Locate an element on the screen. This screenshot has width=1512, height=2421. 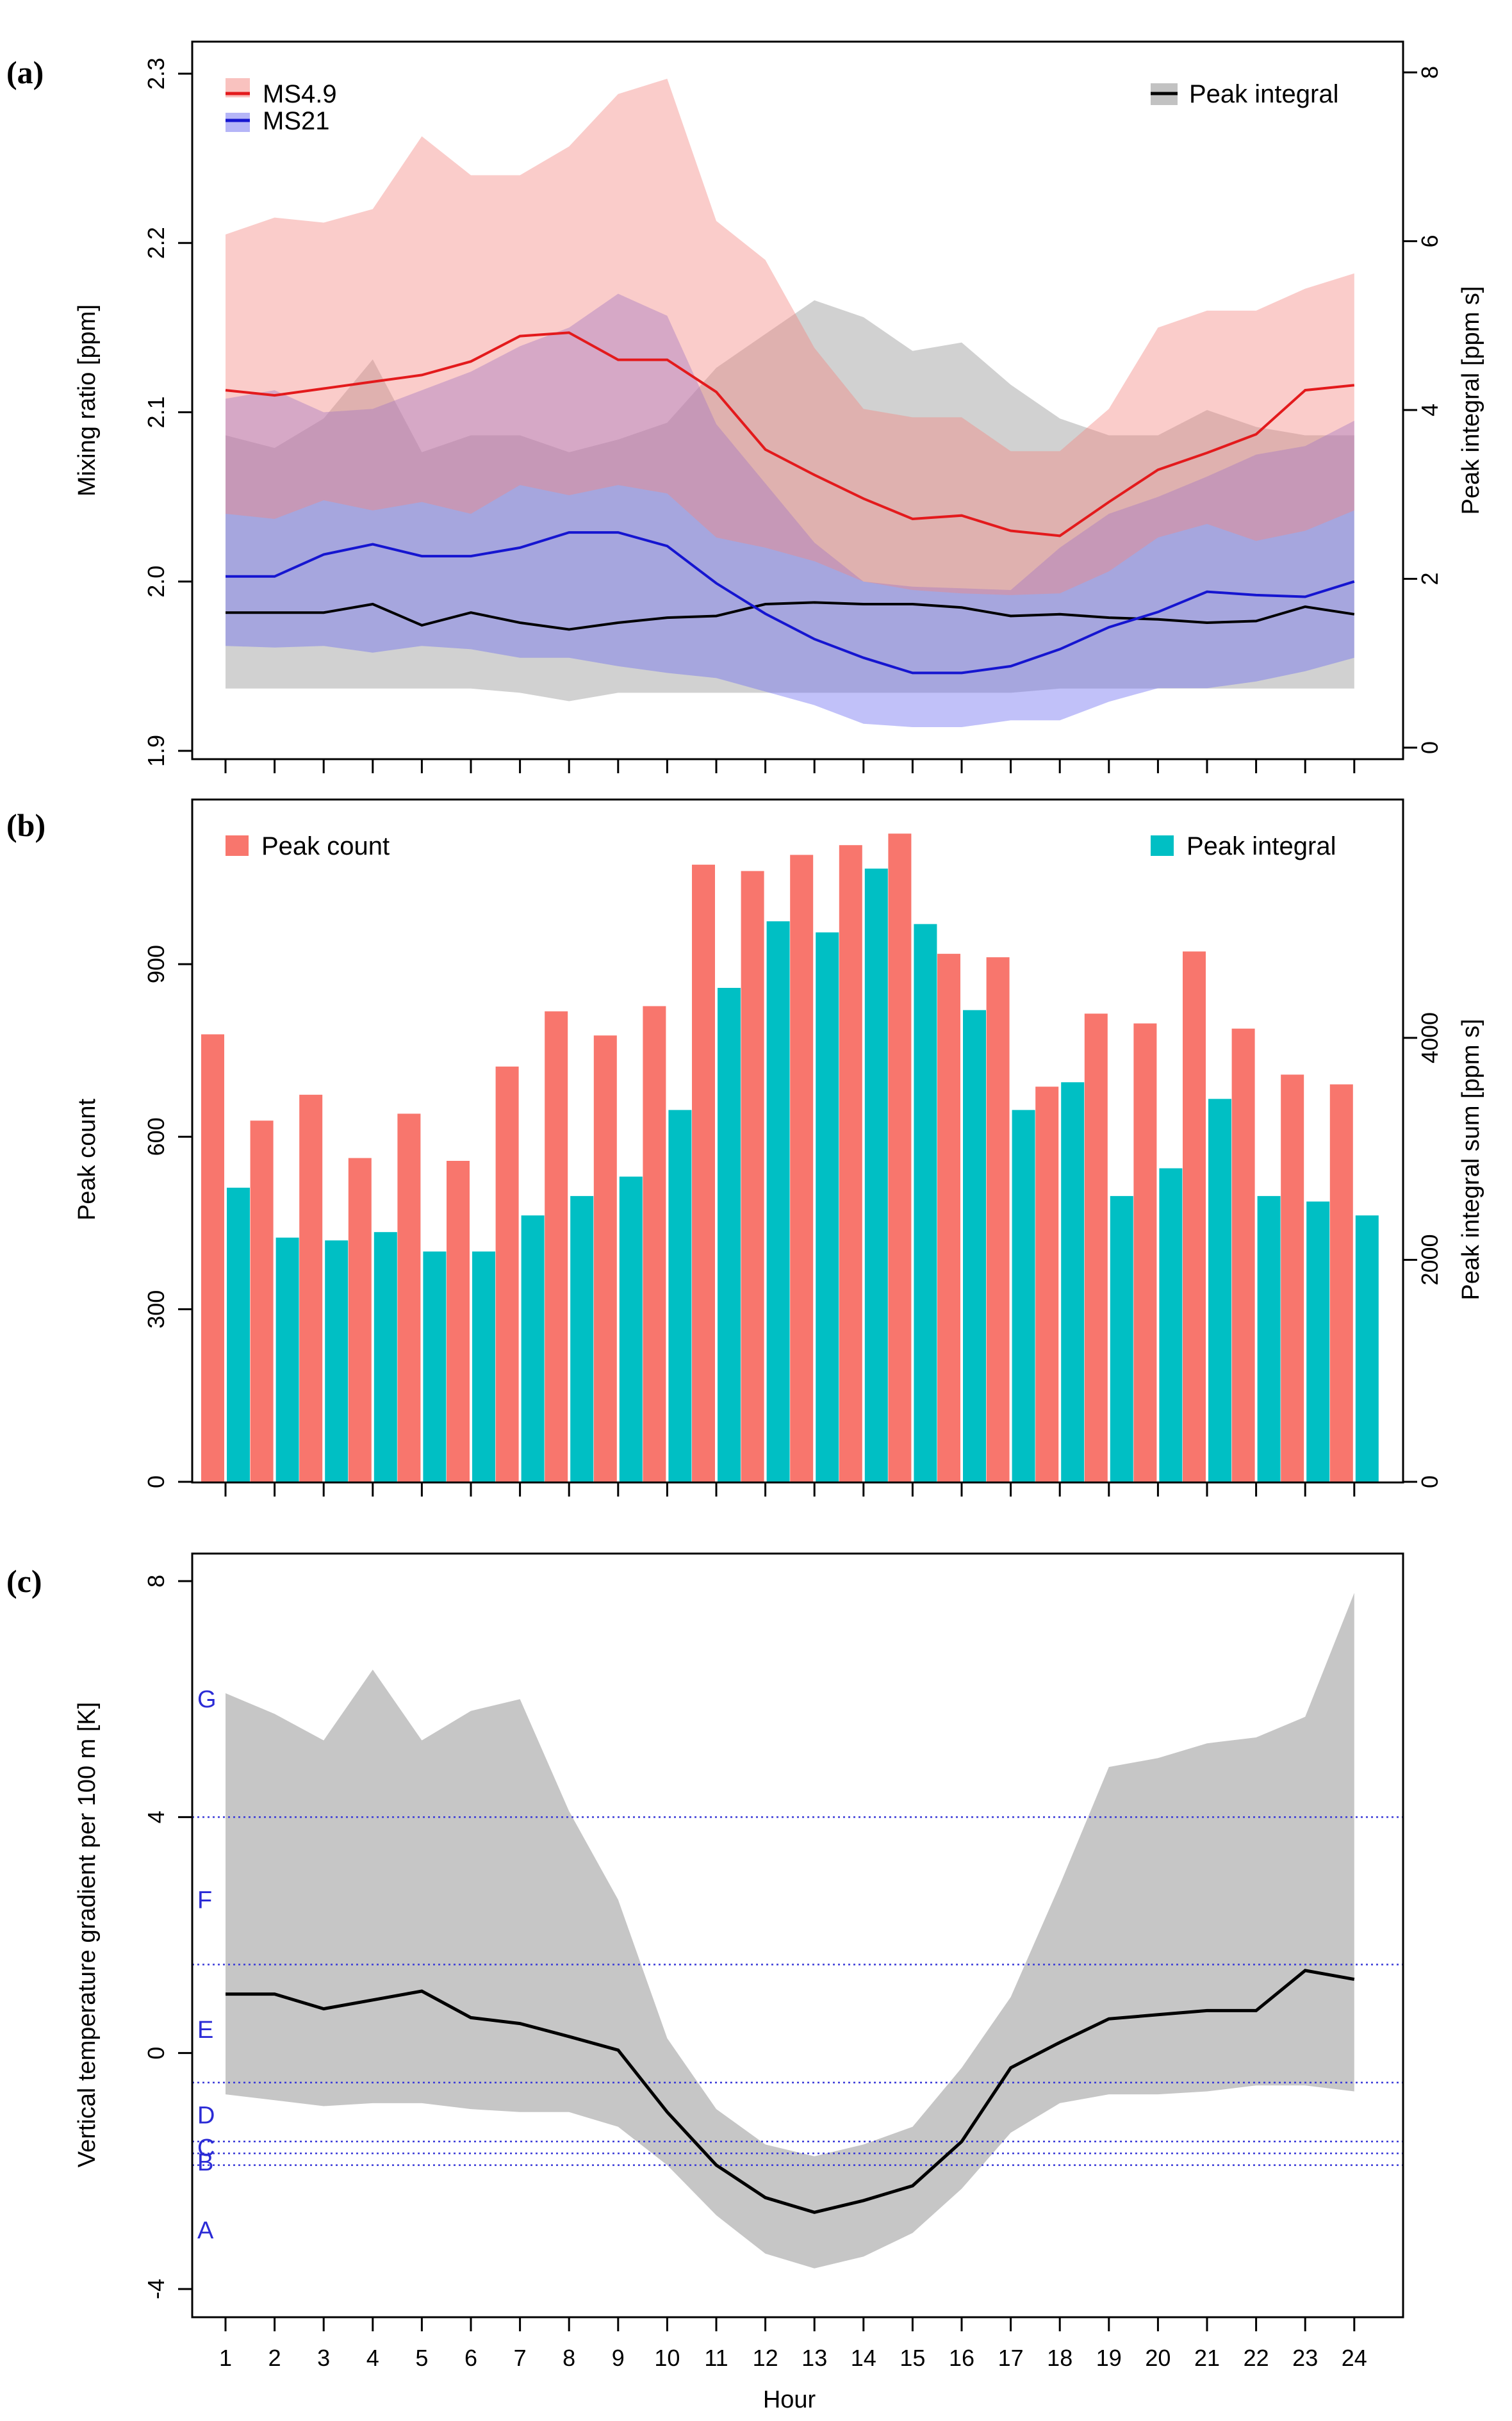
right-y-tick-label: 4 is located at coordinates (1430, 410).